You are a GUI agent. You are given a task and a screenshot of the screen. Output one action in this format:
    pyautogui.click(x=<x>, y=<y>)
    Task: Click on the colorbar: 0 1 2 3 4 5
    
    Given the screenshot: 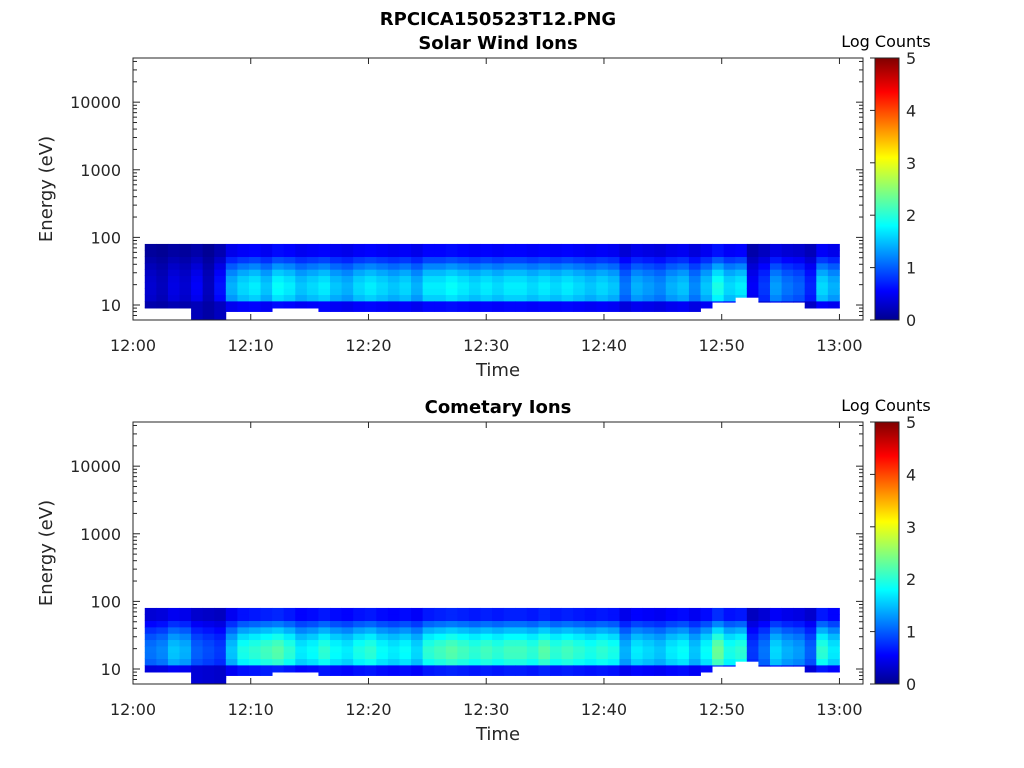 What is the action you would take?
    pyautogui.click(x=893, y=189)
    